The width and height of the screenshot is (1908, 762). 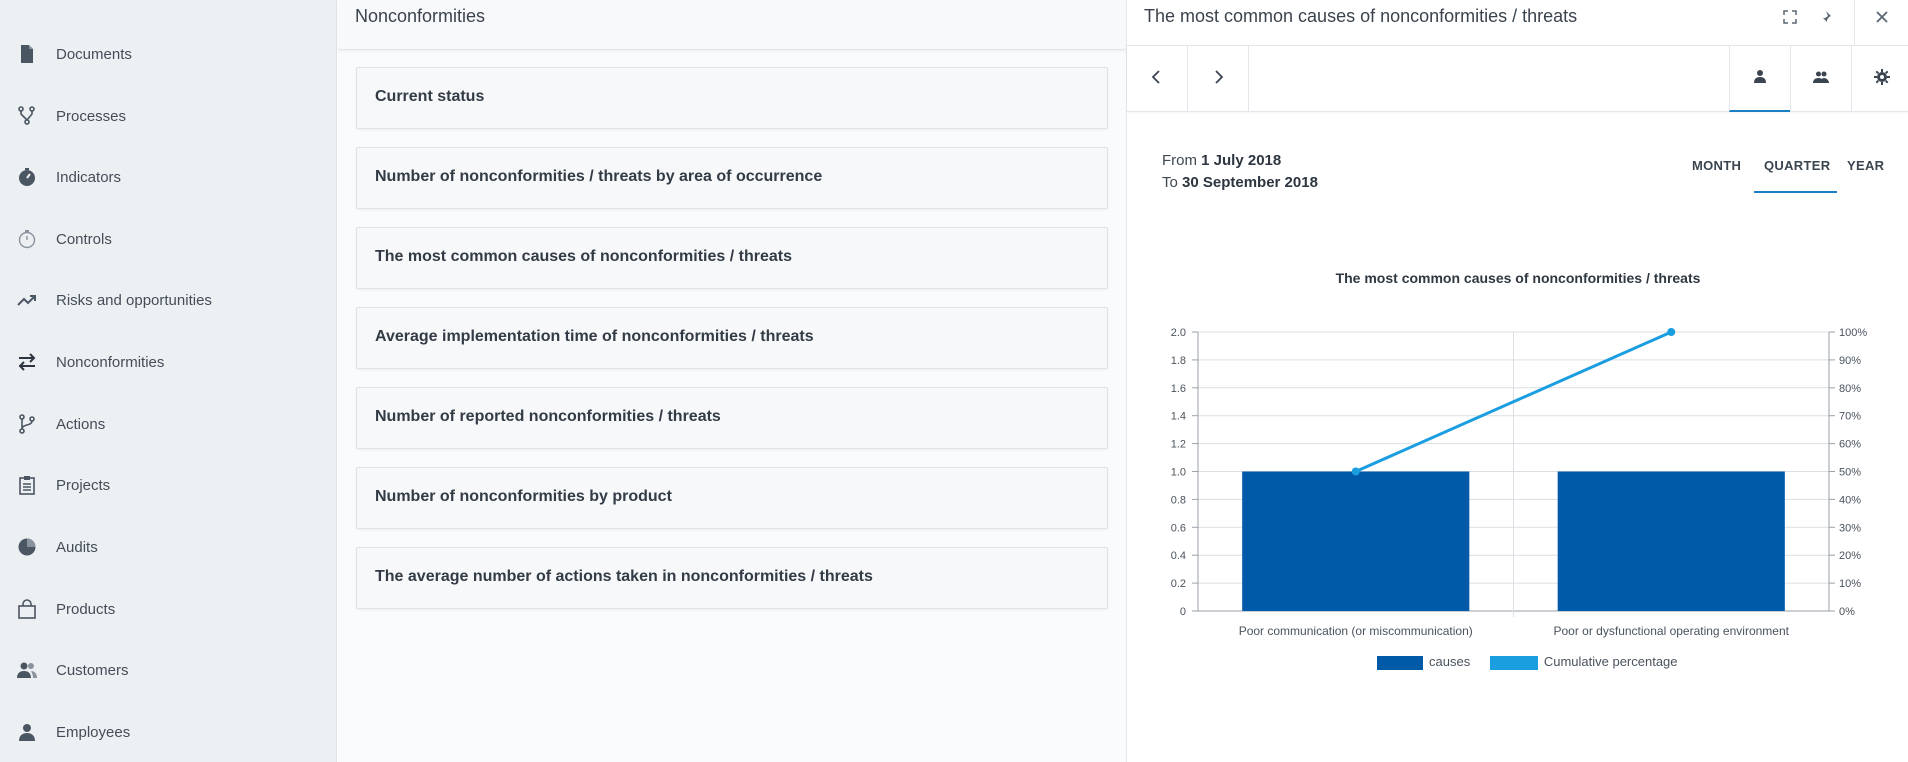 What do you see at coordinates (1850, 584) in the screenshot?
I see `y-right-tick-label: 10%` at bounding box center [1850, 584].